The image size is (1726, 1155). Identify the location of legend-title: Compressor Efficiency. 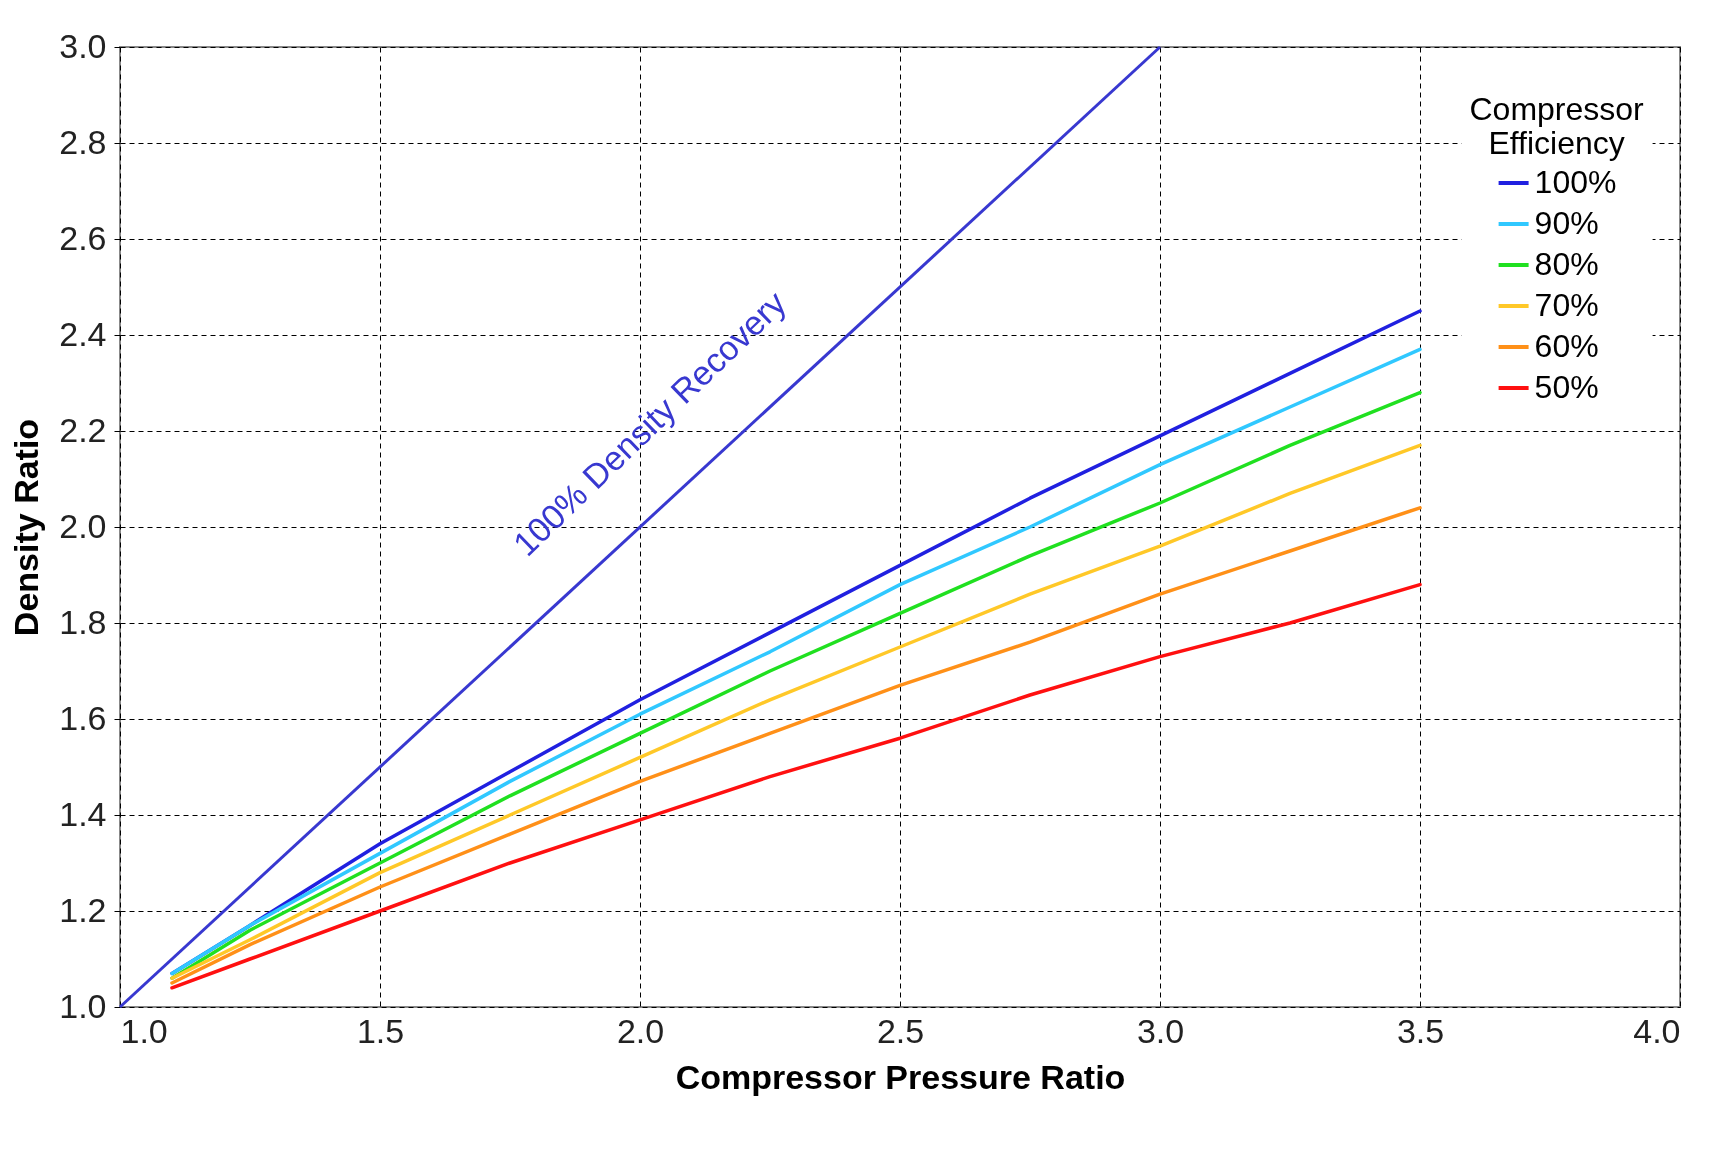
(1557, 126).